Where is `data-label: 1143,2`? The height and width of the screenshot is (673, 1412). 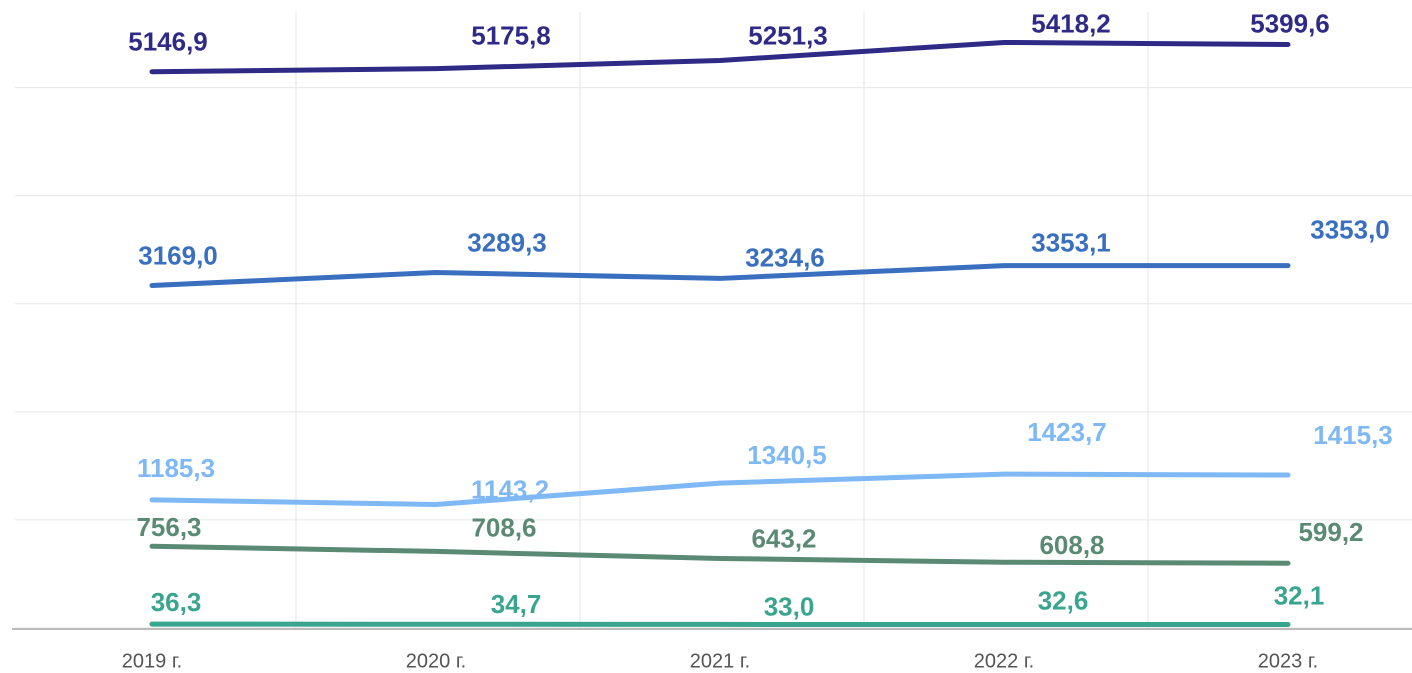 data-label: 1143,2 is located at coordinates (510, 489).